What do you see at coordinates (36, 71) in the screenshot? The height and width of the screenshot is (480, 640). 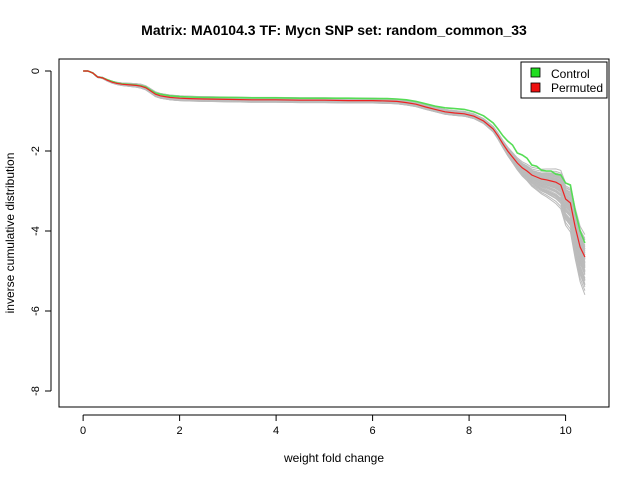 I see `y-tick-label: 0` at bounding box center [36, 71].